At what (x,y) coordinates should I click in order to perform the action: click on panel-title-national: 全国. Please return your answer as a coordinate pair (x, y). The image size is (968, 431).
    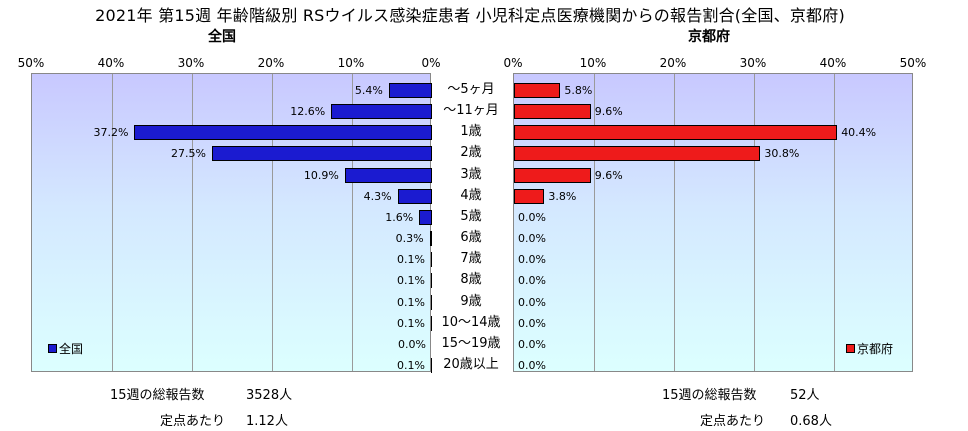
    Looking at the image, I should click on (222, 37).